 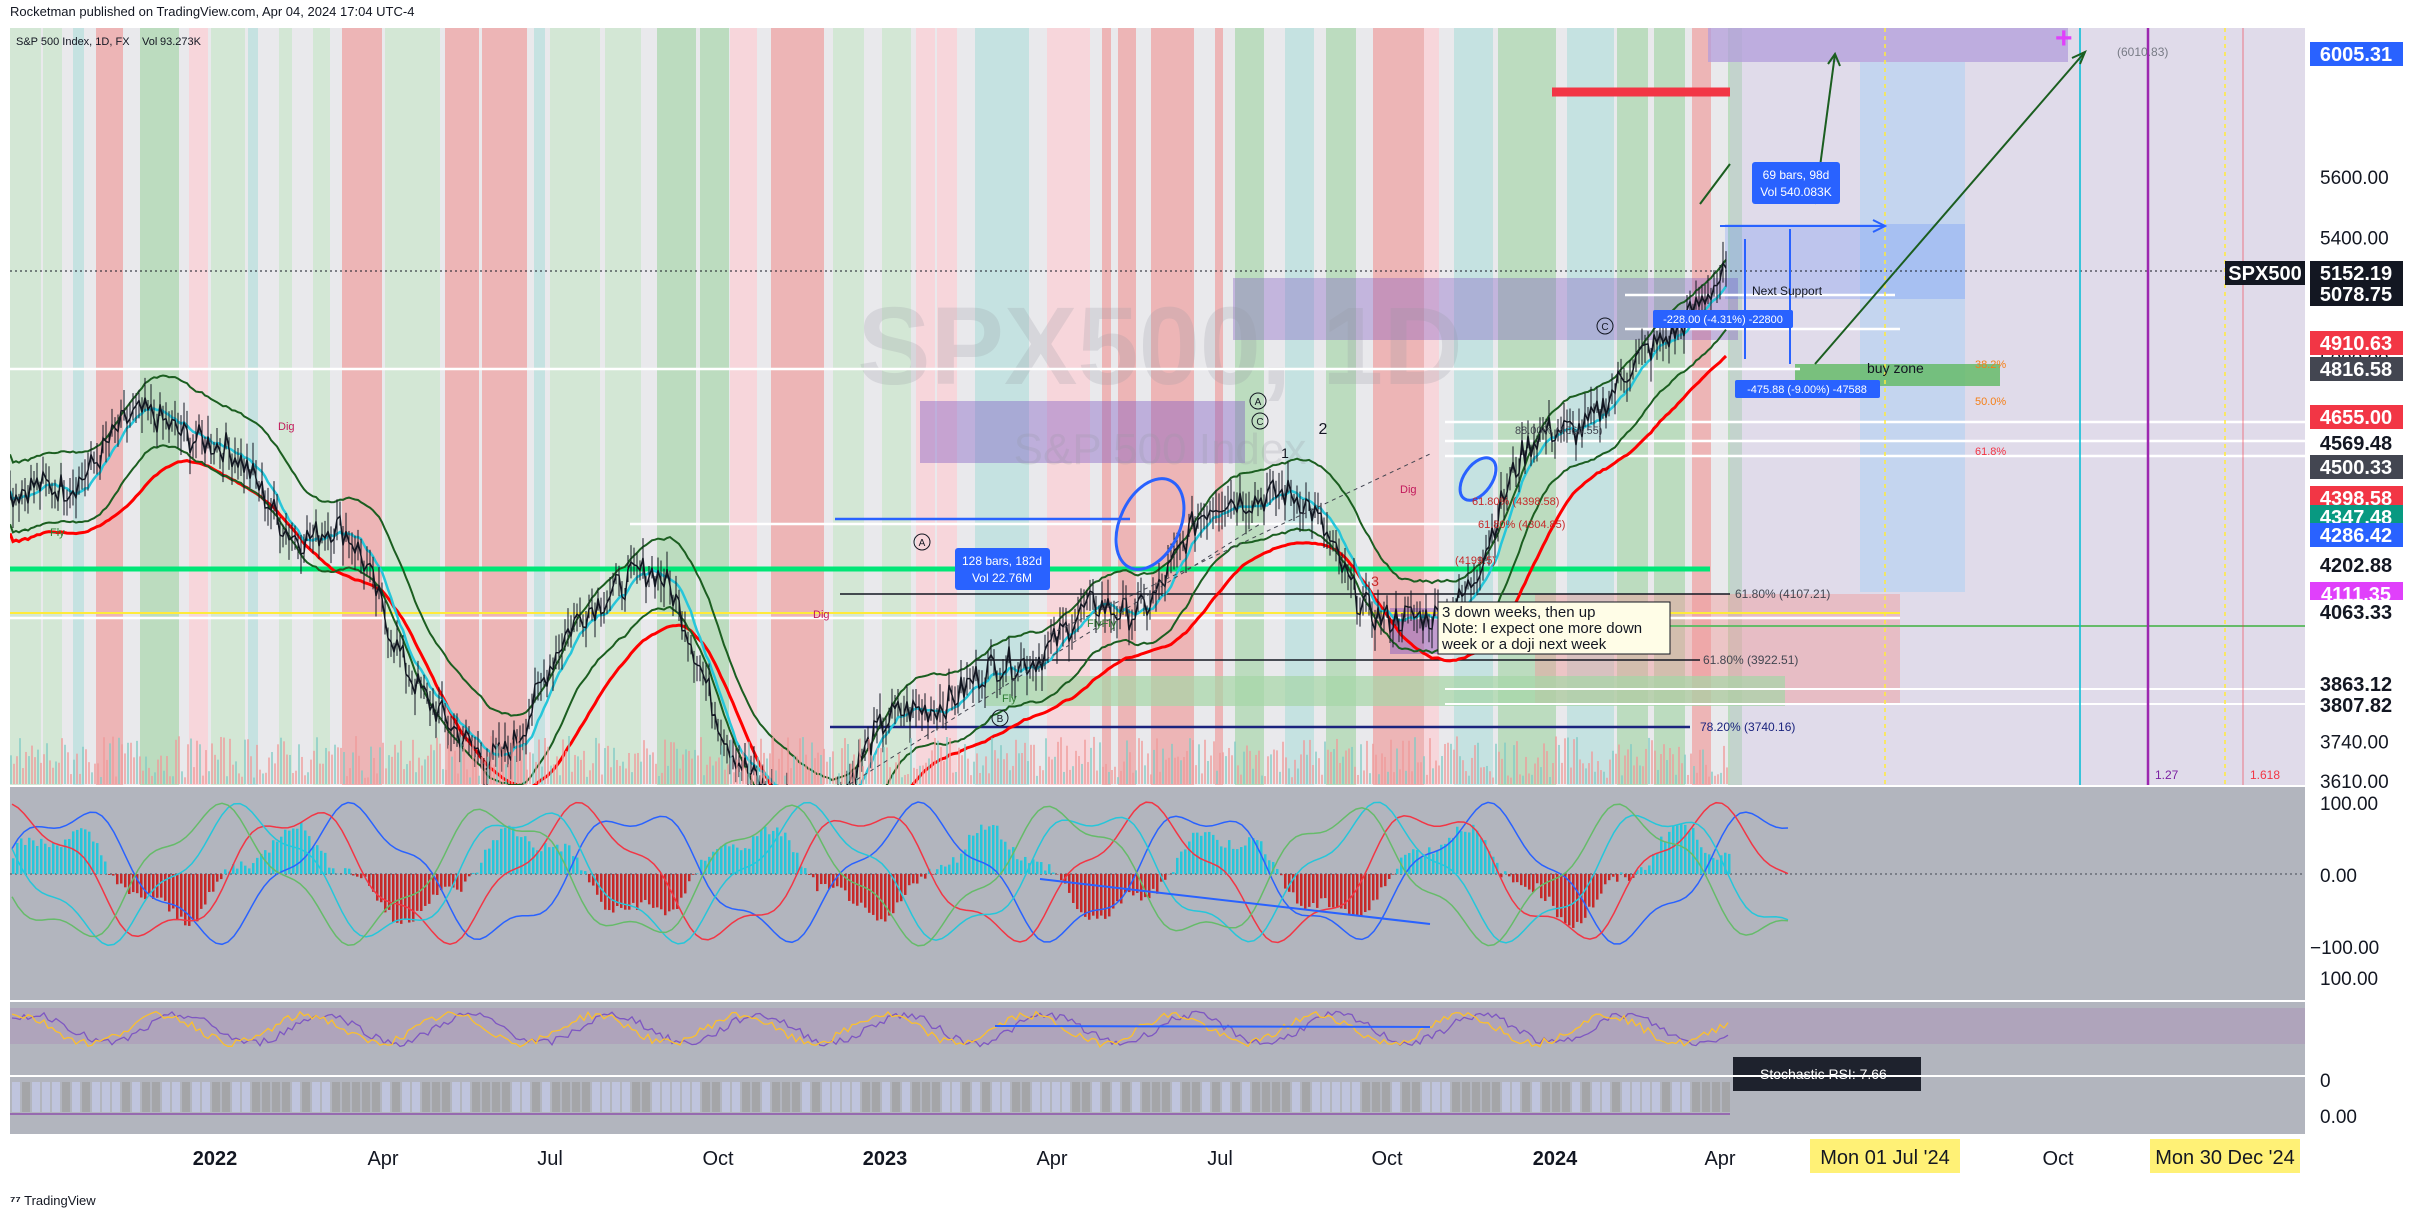 I want to click on footer-brand: ⁷⁷ TradingView, so click(x=1205, y=1201).